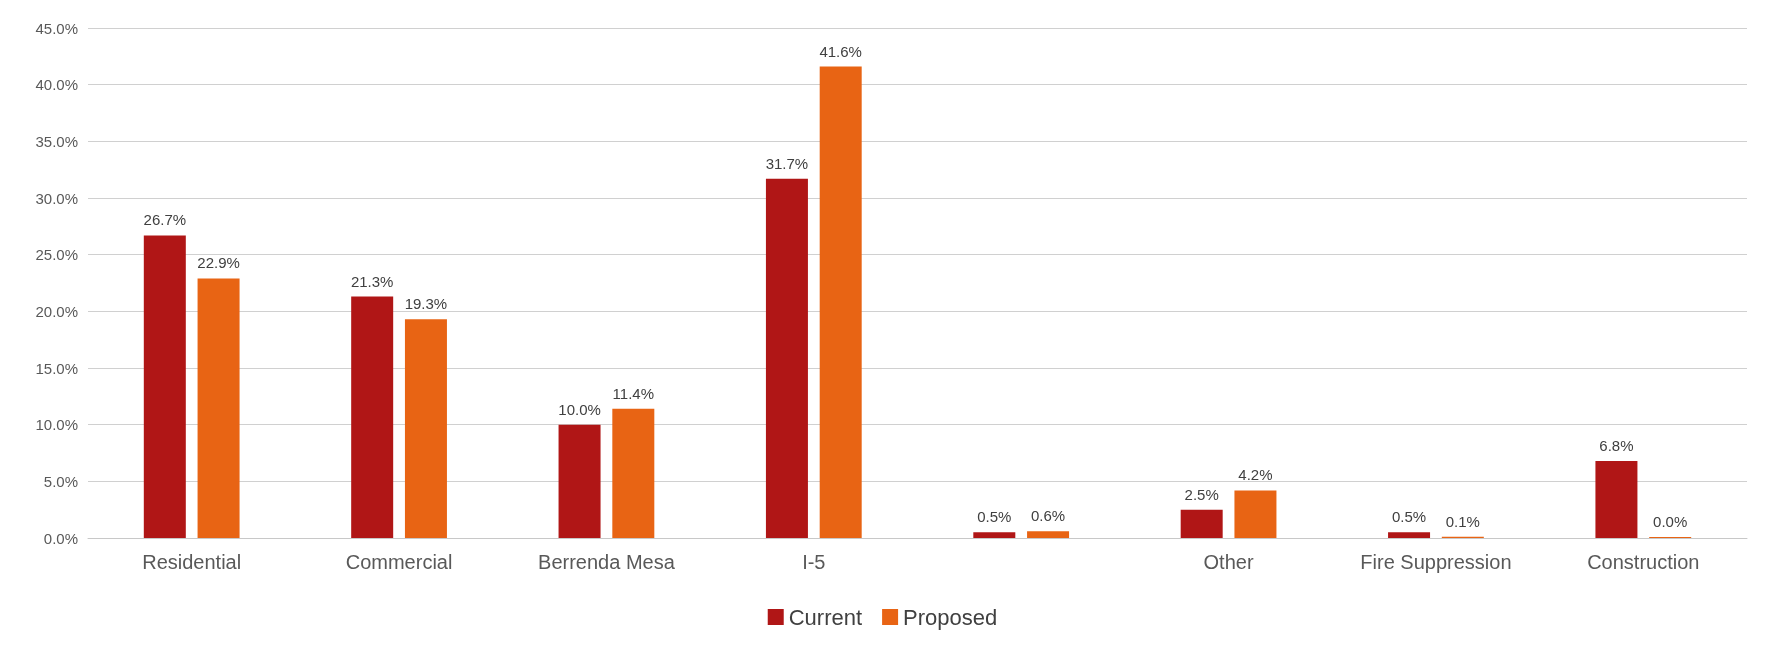 Image resolution: width=1765 pixels, height=646 pixels. What do you see at coordinates (825, 617) in the screenshot?
I see `legend-label: Current` at bounding box center [825, 617].